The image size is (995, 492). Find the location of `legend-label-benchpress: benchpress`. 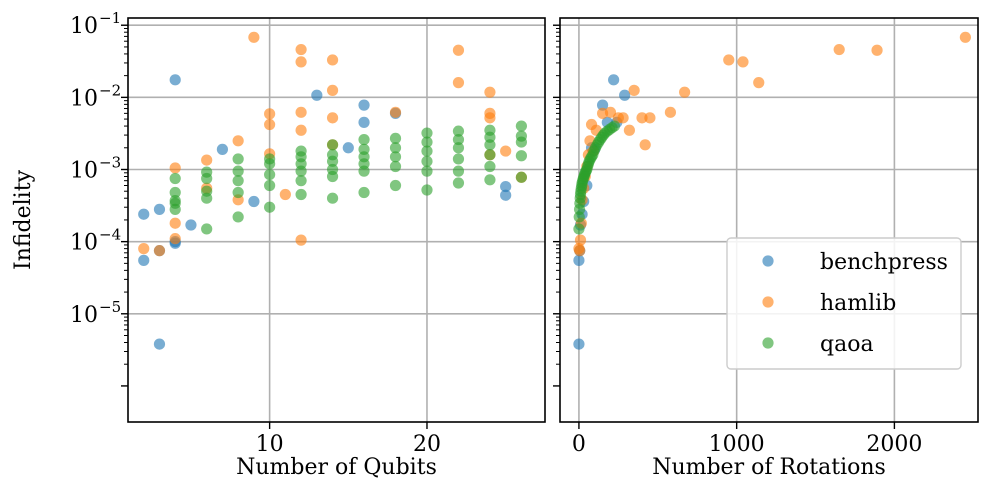

legend-label-benchpress: benchpress is located at coordinates (884, 262).